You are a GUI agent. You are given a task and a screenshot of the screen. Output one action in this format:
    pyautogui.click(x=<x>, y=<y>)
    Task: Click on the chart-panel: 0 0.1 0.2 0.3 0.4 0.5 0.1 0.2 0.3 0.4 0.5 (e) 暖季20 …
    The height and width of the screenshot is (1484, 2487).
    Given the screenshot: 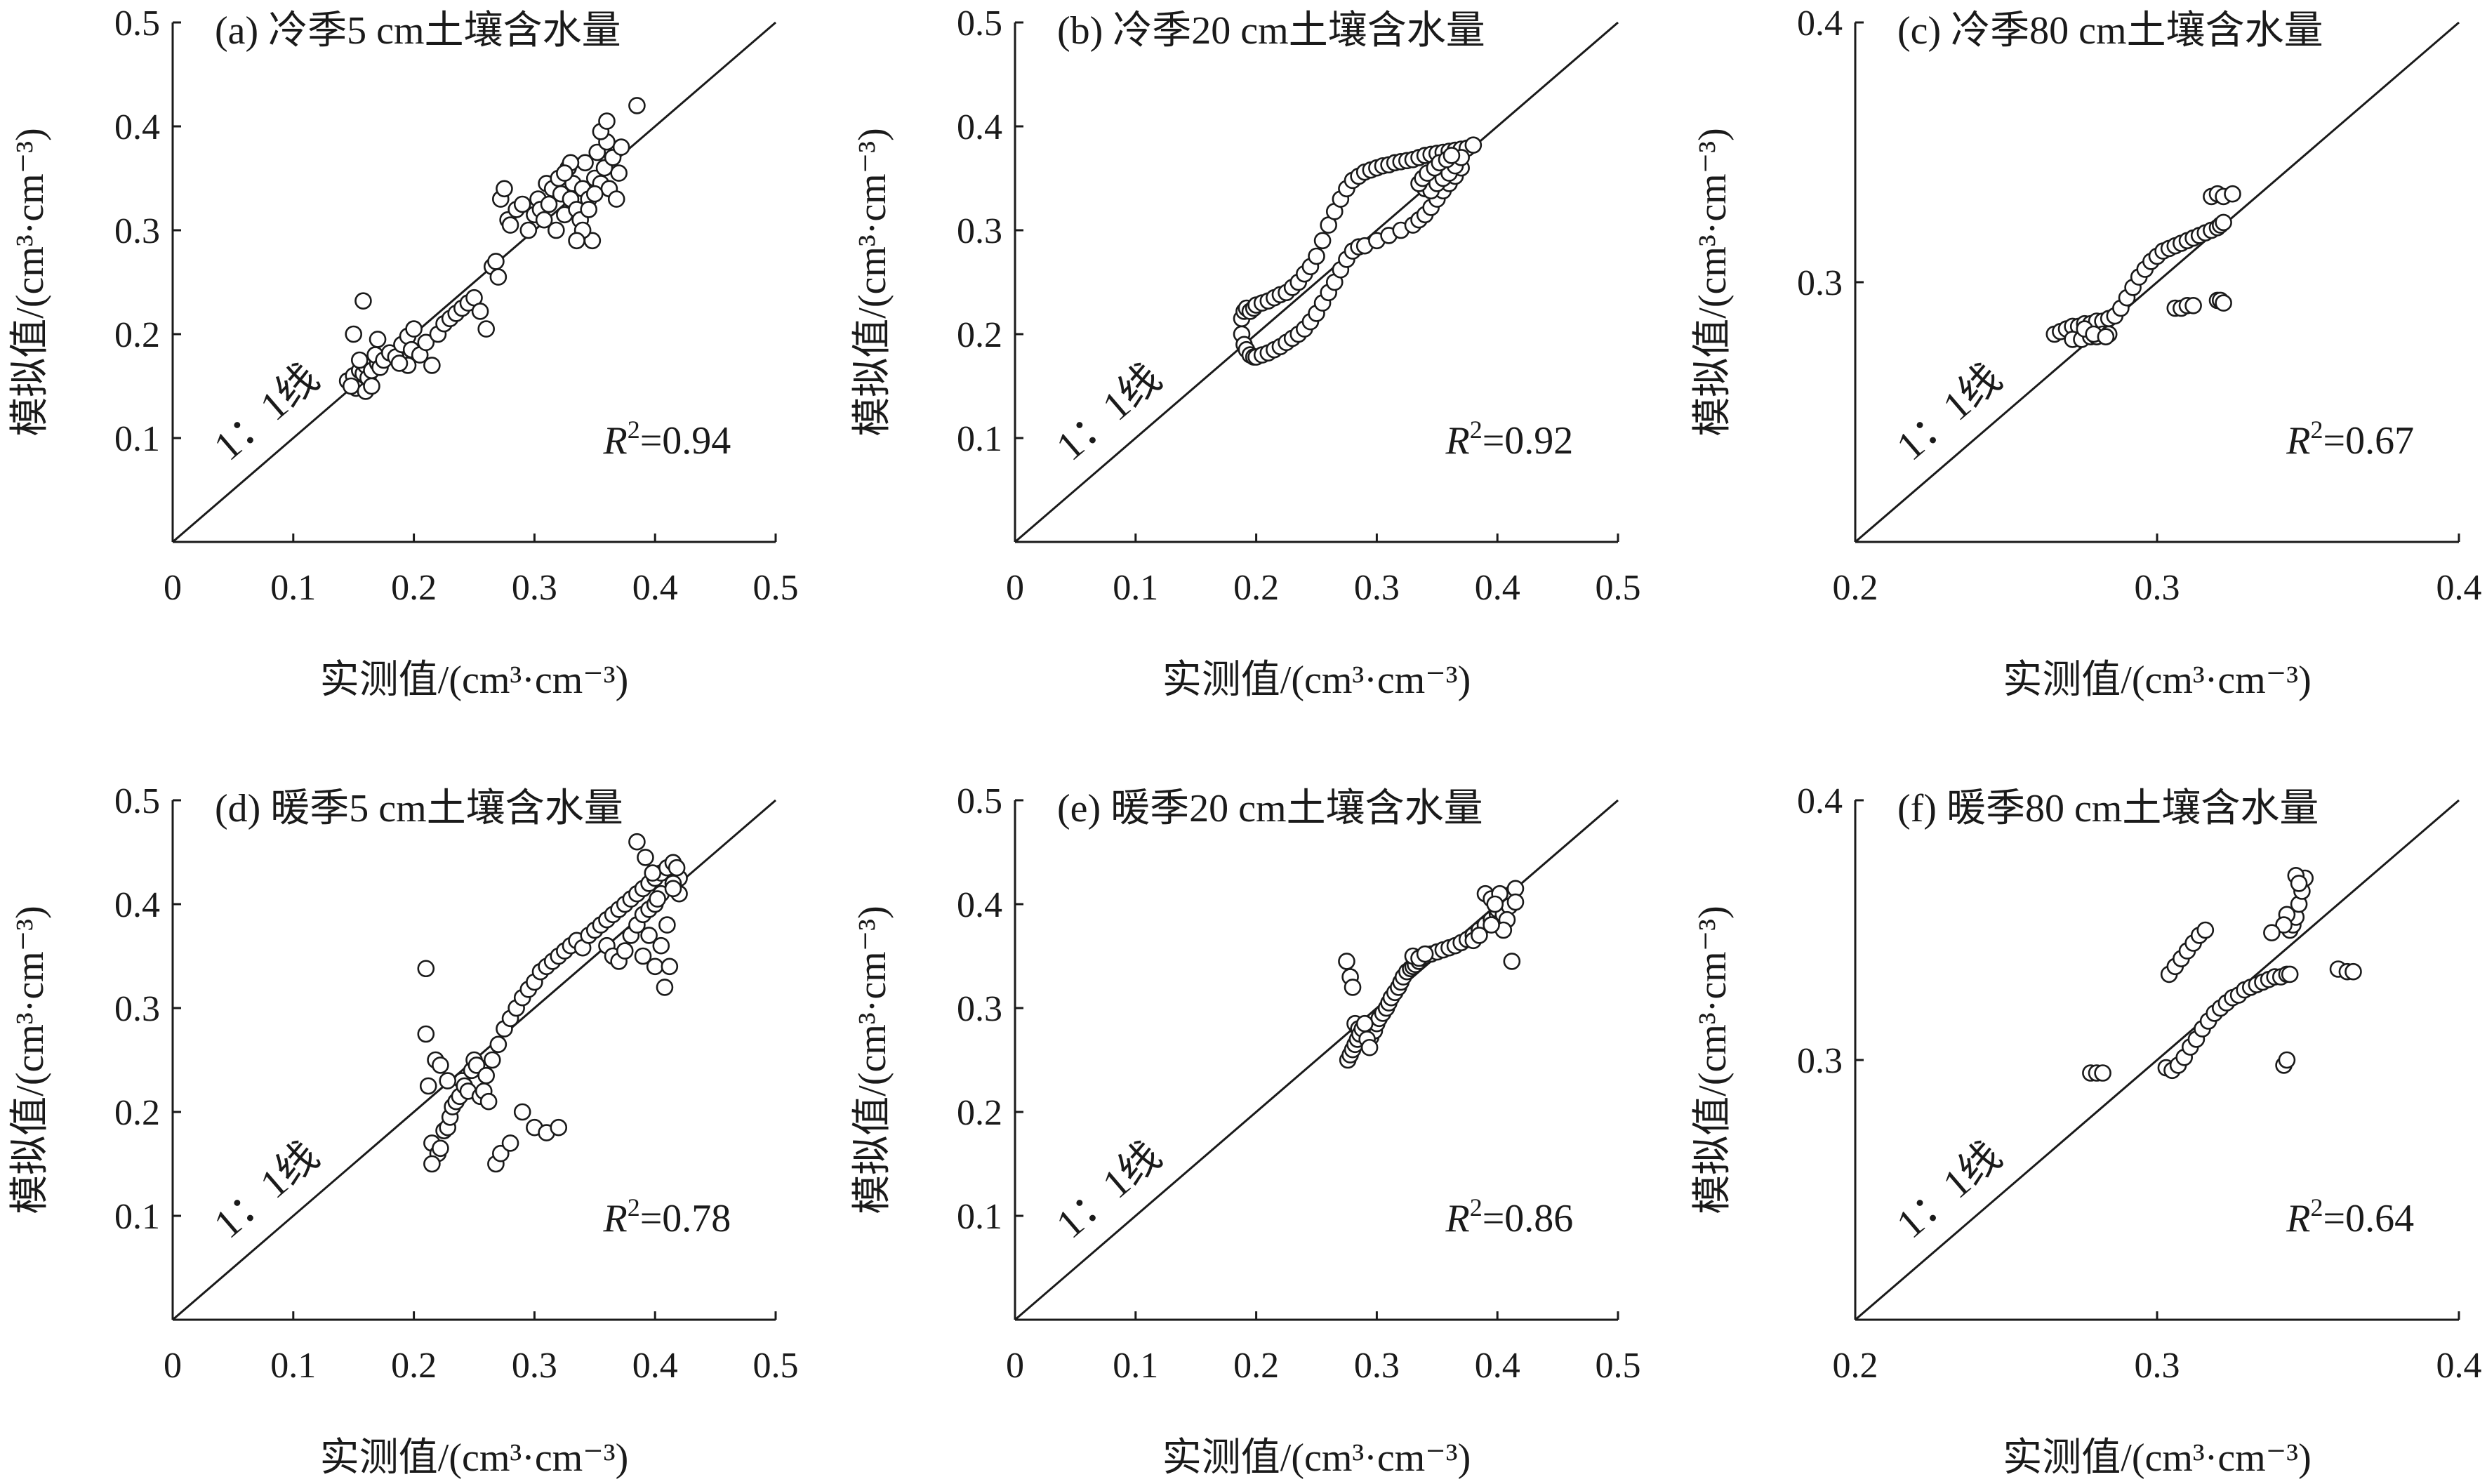 What is the action you would take?
    pyautogui.click(x=1246, y=1130)
    